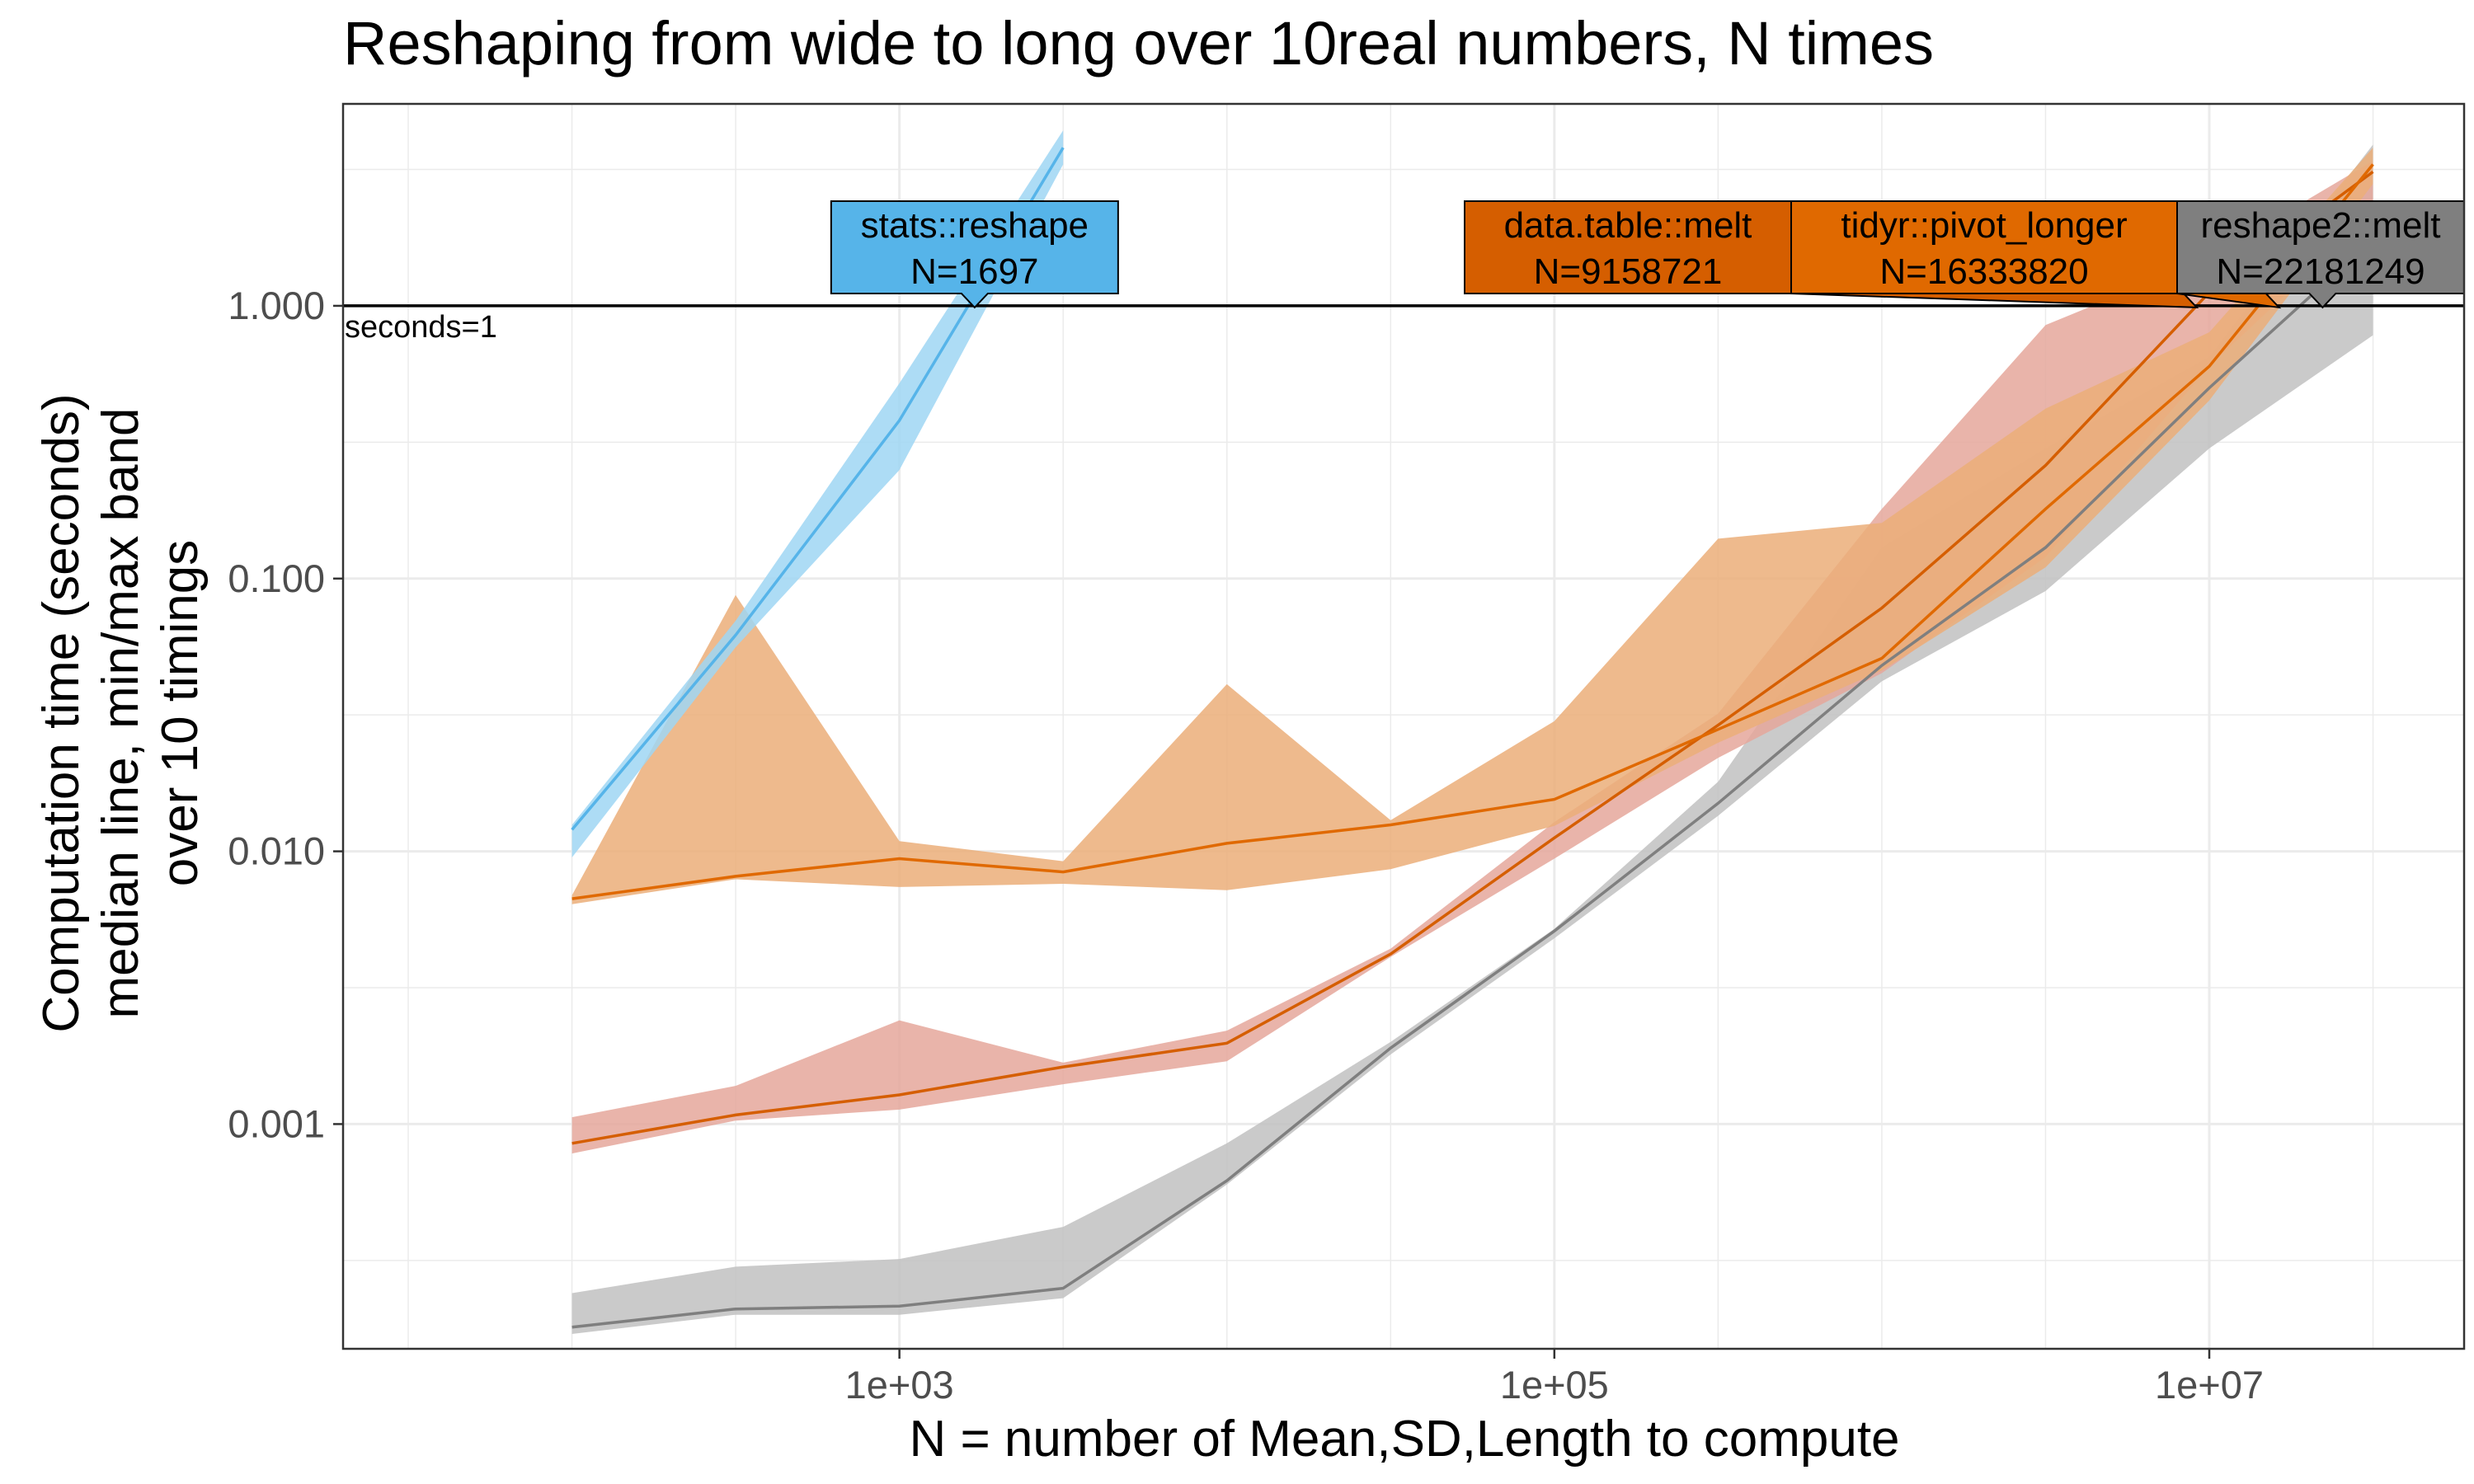 Image resolution: width=2474 pixels, height=1484 pixels. What do you see at coordinates (276, 1123) in the screenshot?
I see `y-tick-label: 0.001` at bounding box center [276, 1123].